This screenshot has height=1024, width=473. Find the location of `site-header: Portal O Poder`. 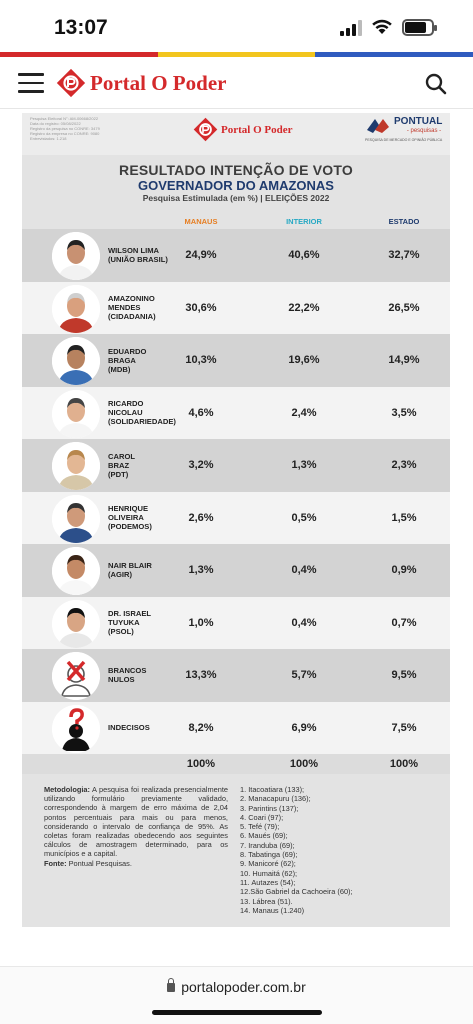

site-header: Portal O Poder is located at coordinates (236, 83).